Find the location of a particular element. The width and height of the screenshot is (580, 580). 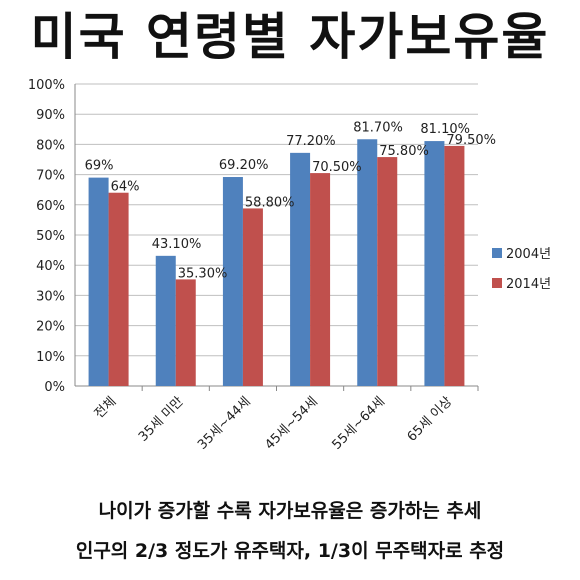

y-axis-ticks: 0% 10% 20% 30% 40% 50% 60% 70% 80% 90% 100% is located at coordinates (46, 236).